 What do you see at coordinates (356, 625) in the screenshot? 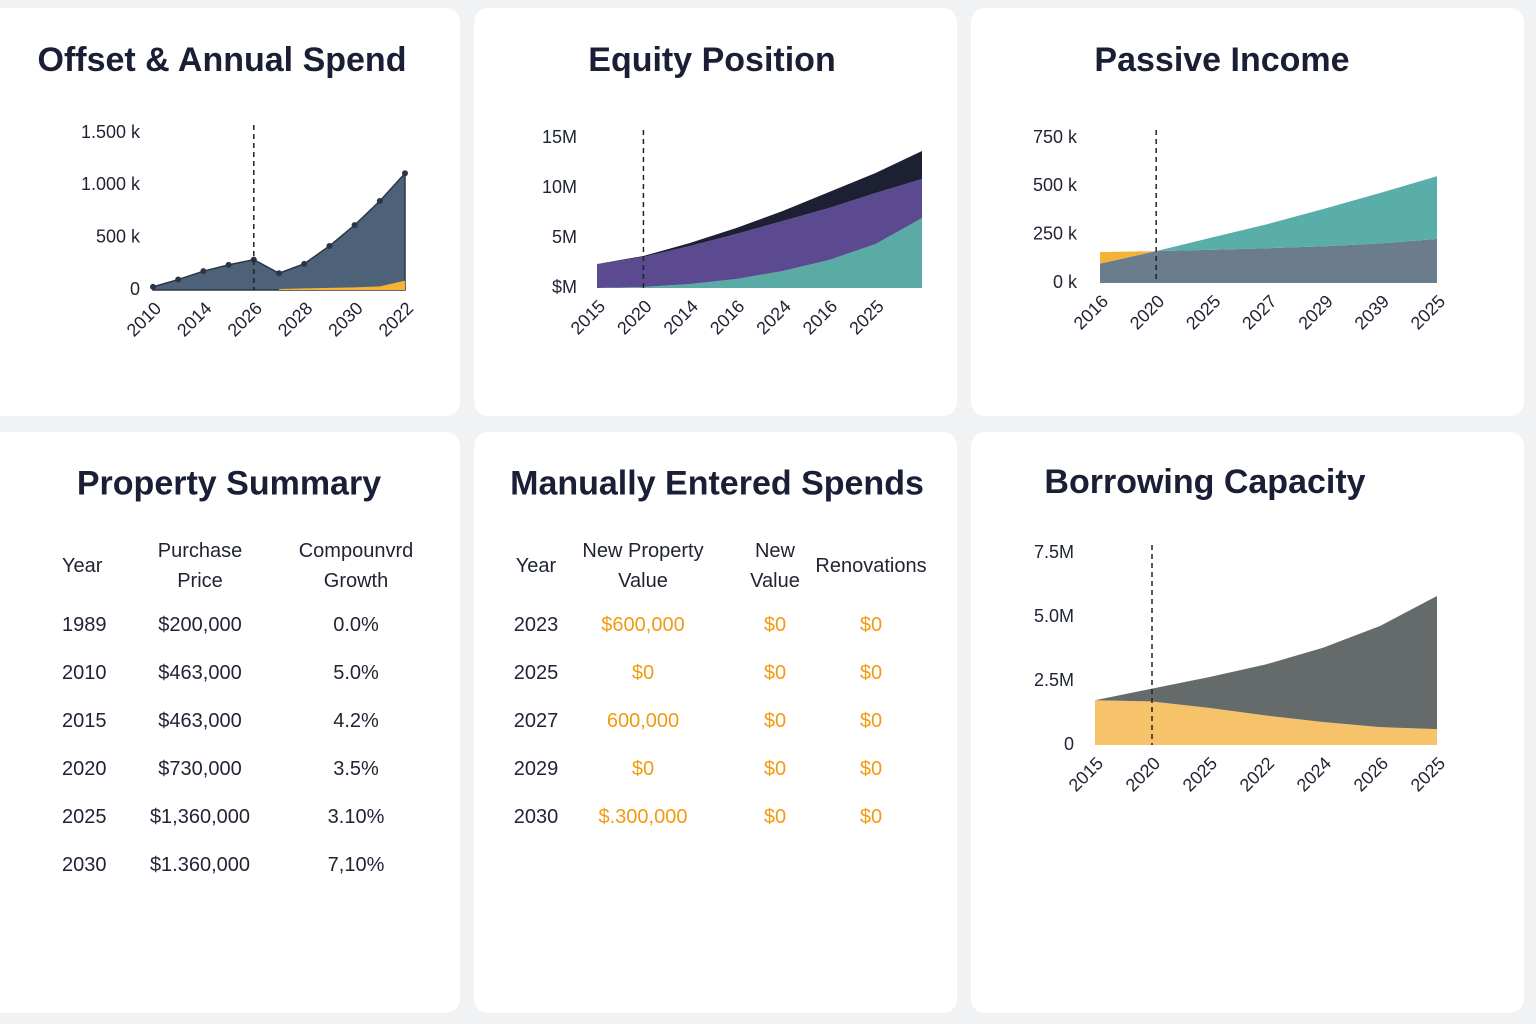
I see `table-cell: 0.0%` at bounding box center [356, 625].